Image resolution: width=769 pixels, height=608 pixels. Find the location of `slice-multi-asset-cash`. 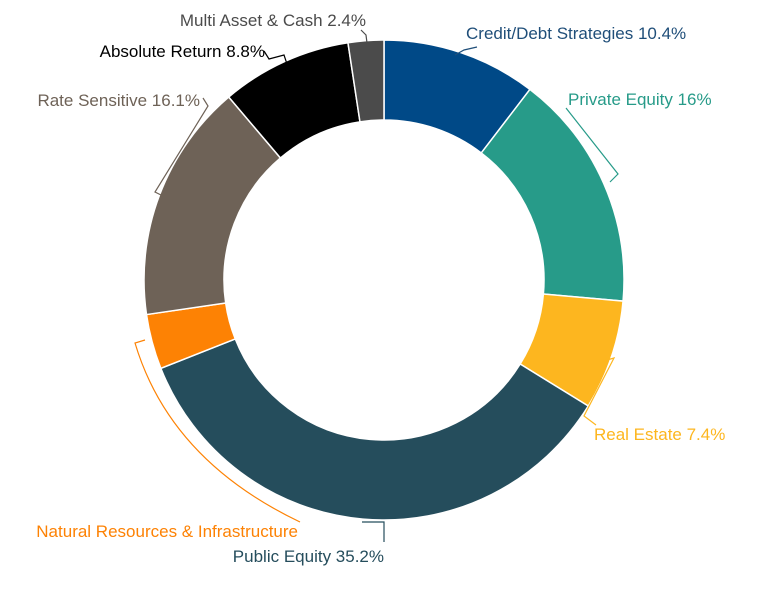

slice-multi-asset-cash is located at coordinates (366, 81).